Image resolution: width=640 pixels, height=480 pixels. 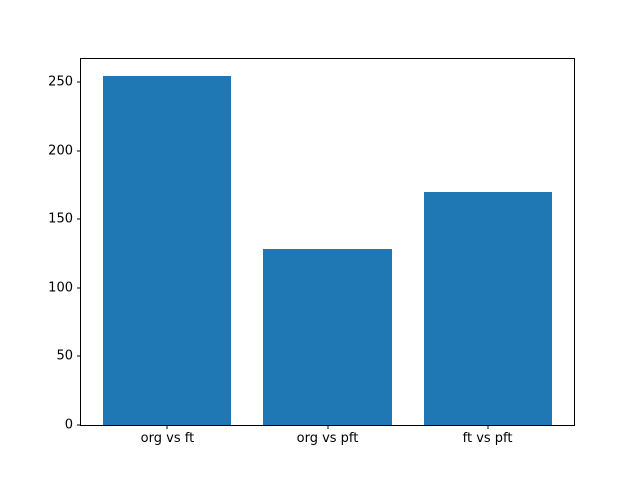 I want to click on y-tick-label: 50, so click(x=64, y=356).